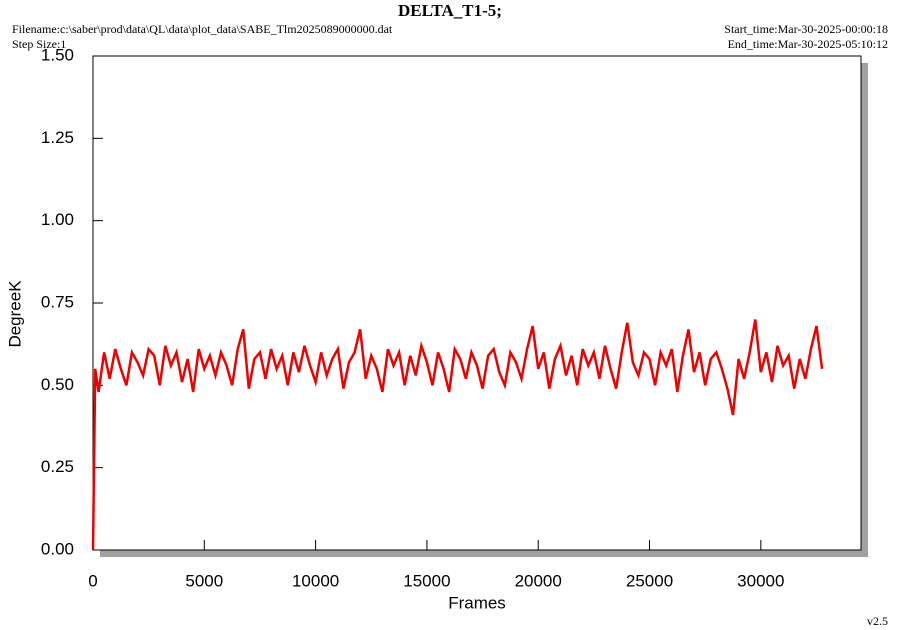 The image size is (900, 630). Describe the element at coordinates (39, 44) in the screenshot. I see `step-size: Step Size:1` at that location.